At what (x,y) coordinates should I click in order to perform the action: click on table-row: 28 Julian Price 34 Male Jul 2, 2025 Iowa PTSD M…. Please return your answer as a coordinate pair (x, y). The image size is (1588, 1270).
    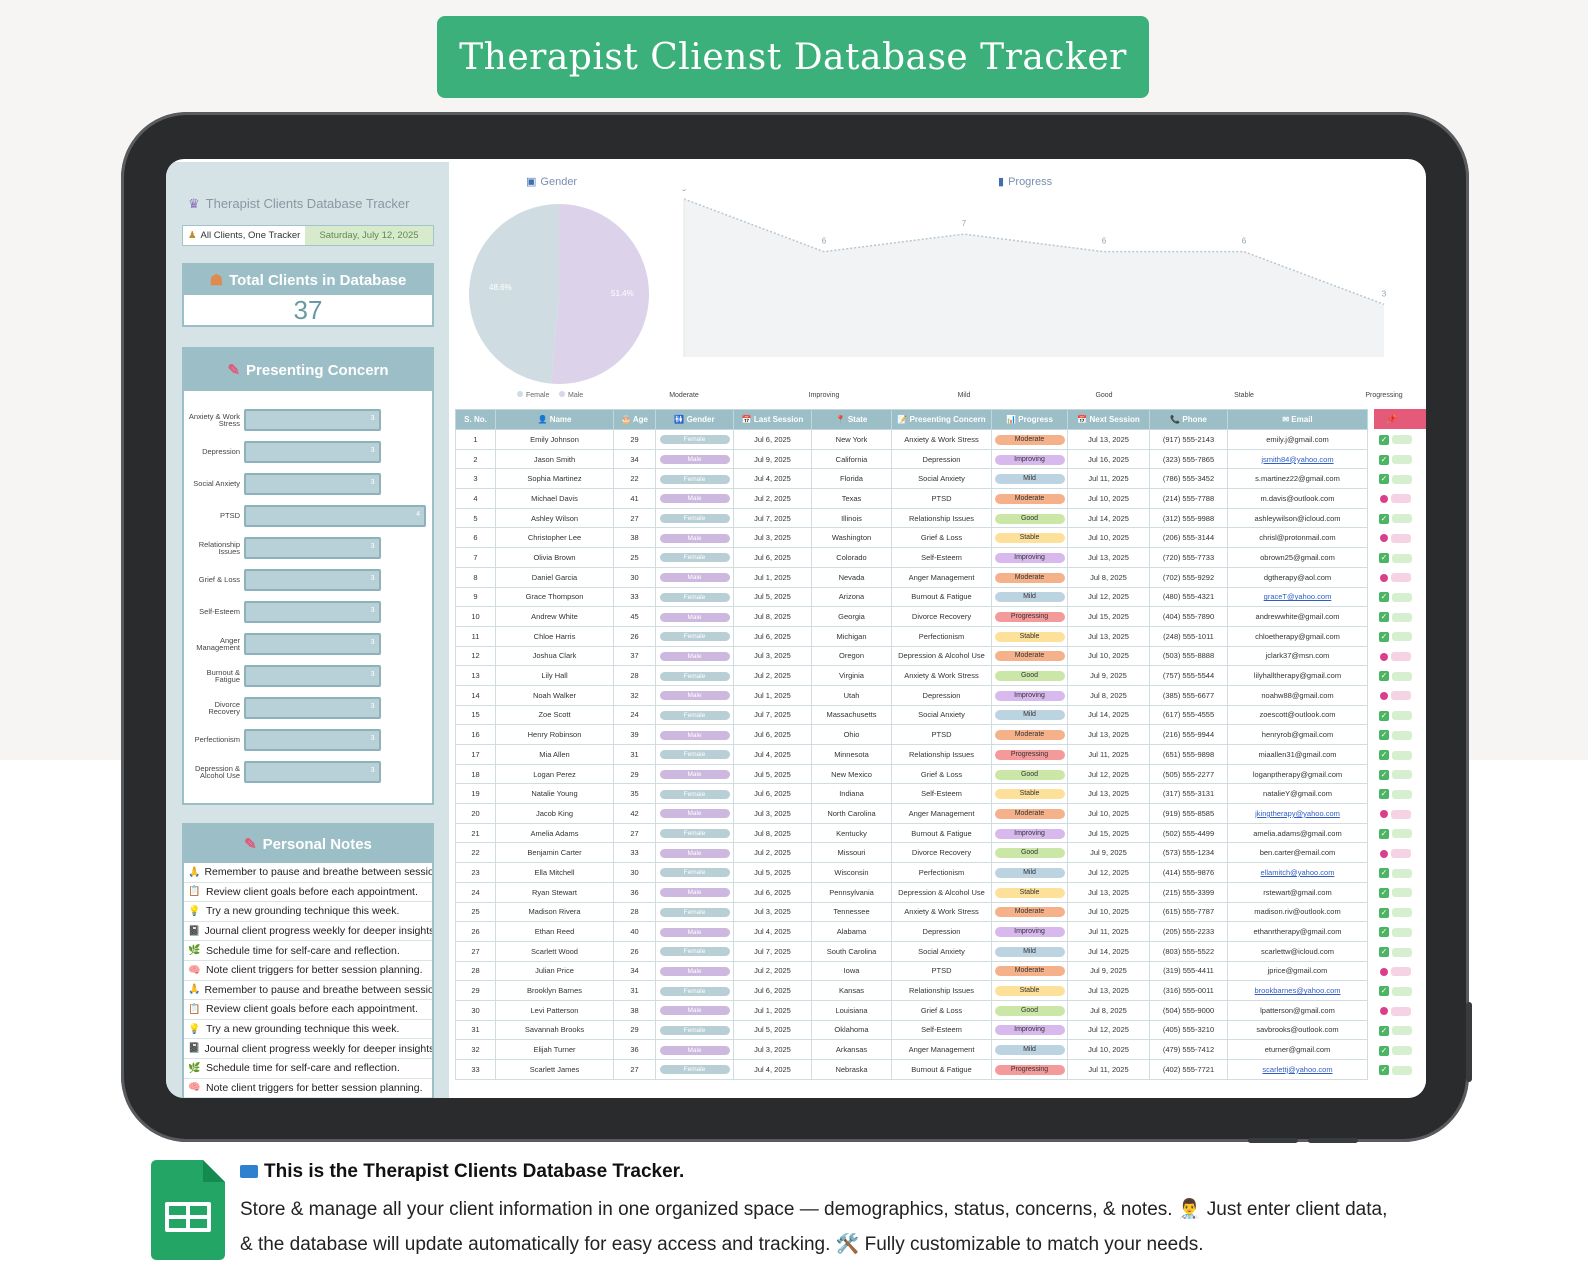
    Looking at the image, I should click on (911, 971).